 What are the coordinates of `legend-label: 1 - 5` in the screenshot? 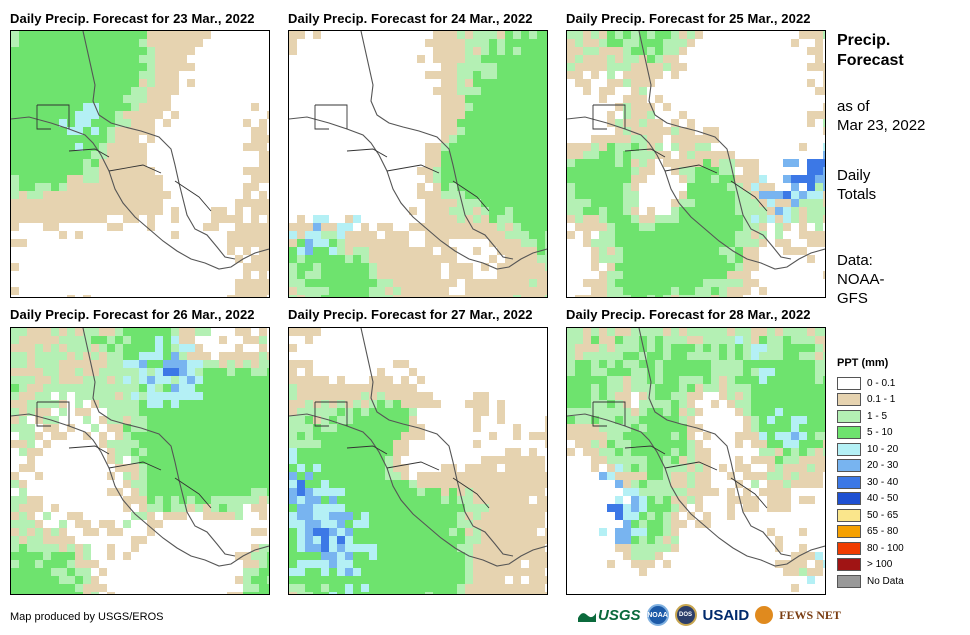 It's located at (877, 416).